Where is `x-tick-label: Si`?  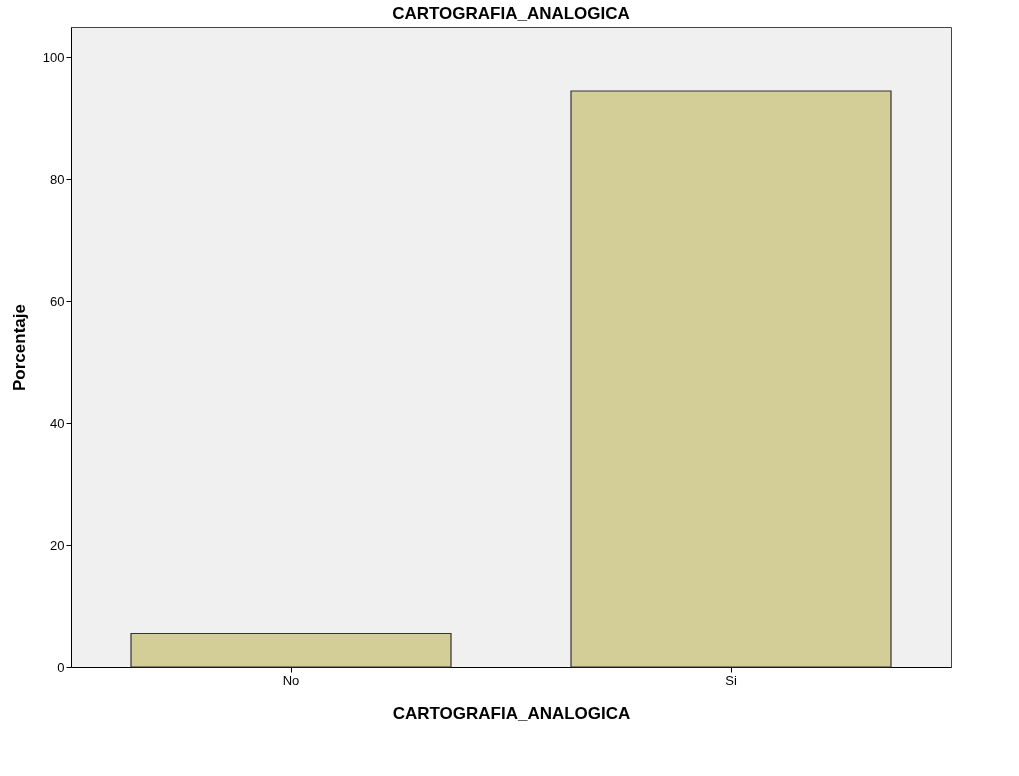 x-tick-label: Si is located at coordinates (731, 680).